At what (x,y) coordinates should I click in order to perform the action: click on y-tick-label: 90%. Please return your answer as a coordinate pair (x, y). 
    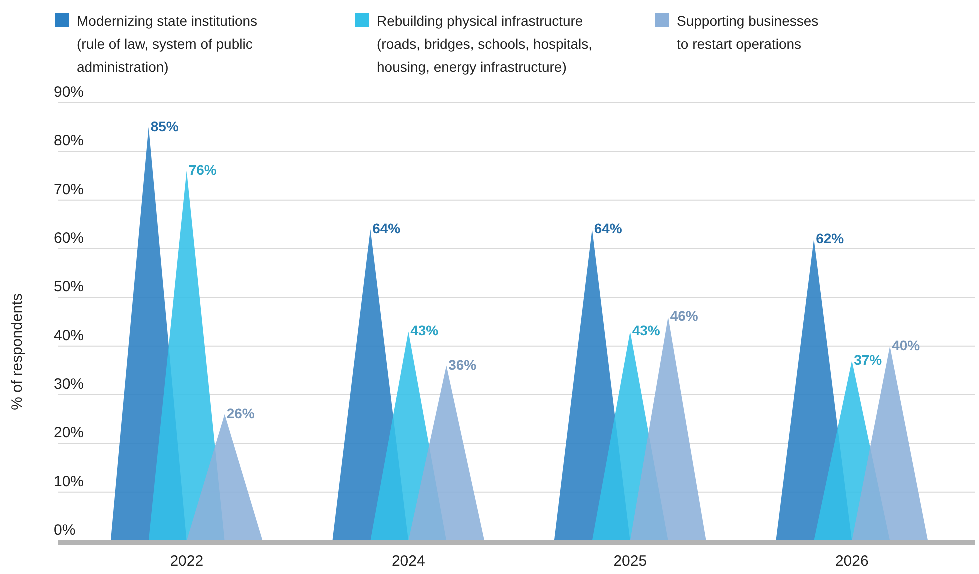
    Looking at the image, I should click on (69, 92).